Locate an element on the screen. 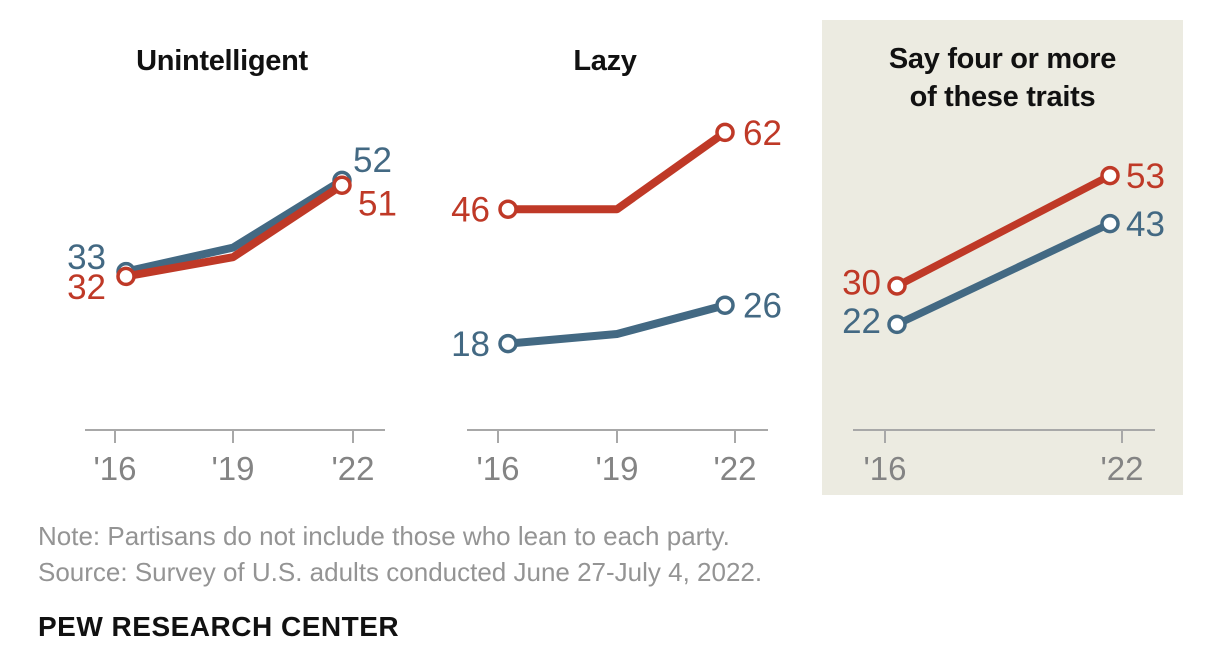 This screenshot has height=654, width=1214. panel-title-line-1: Say four or more is located at coordinates (1002, 59).